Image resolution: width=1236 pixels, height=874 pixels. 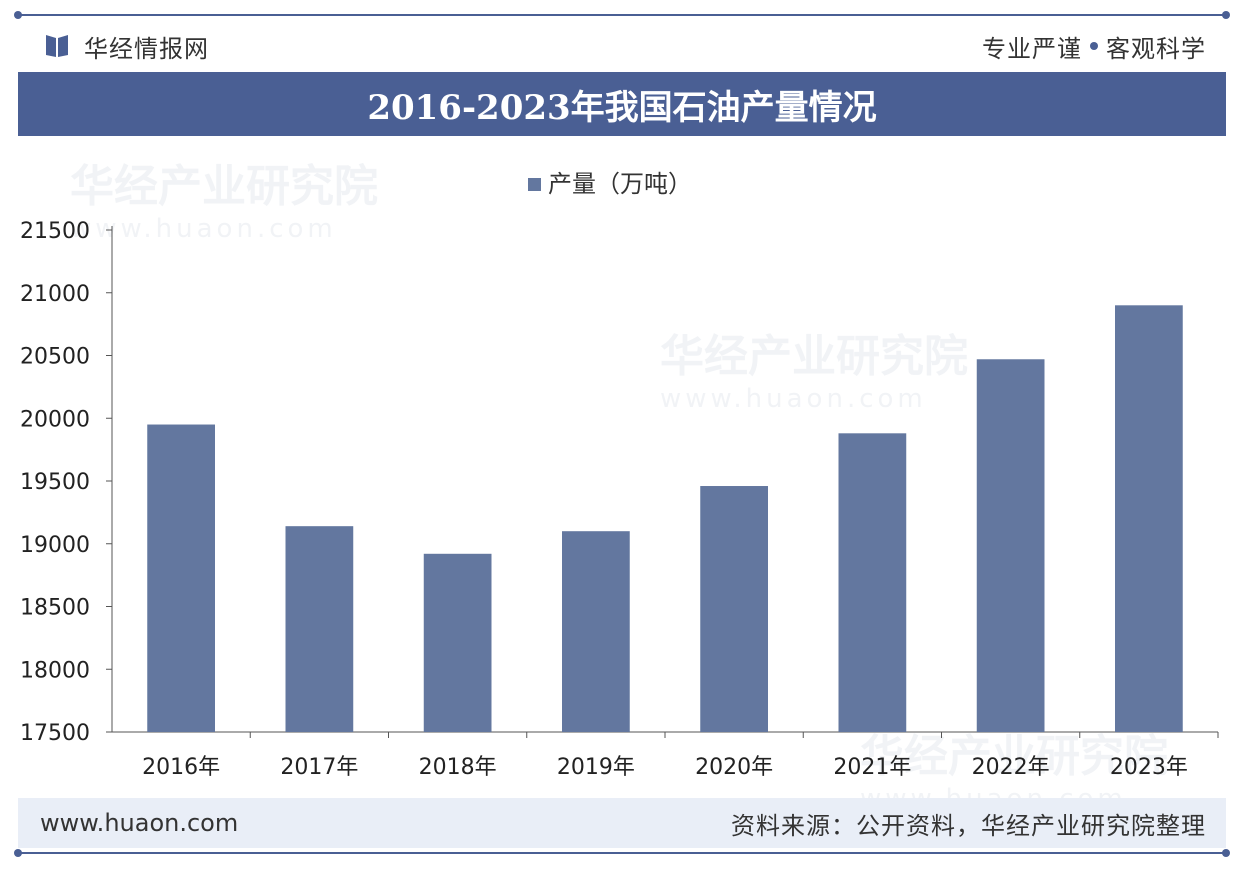 What do you see at coordinates (55, 231) in the screenshot?
I see `y-tick-label: 21500` at bounding box center [55, 231].